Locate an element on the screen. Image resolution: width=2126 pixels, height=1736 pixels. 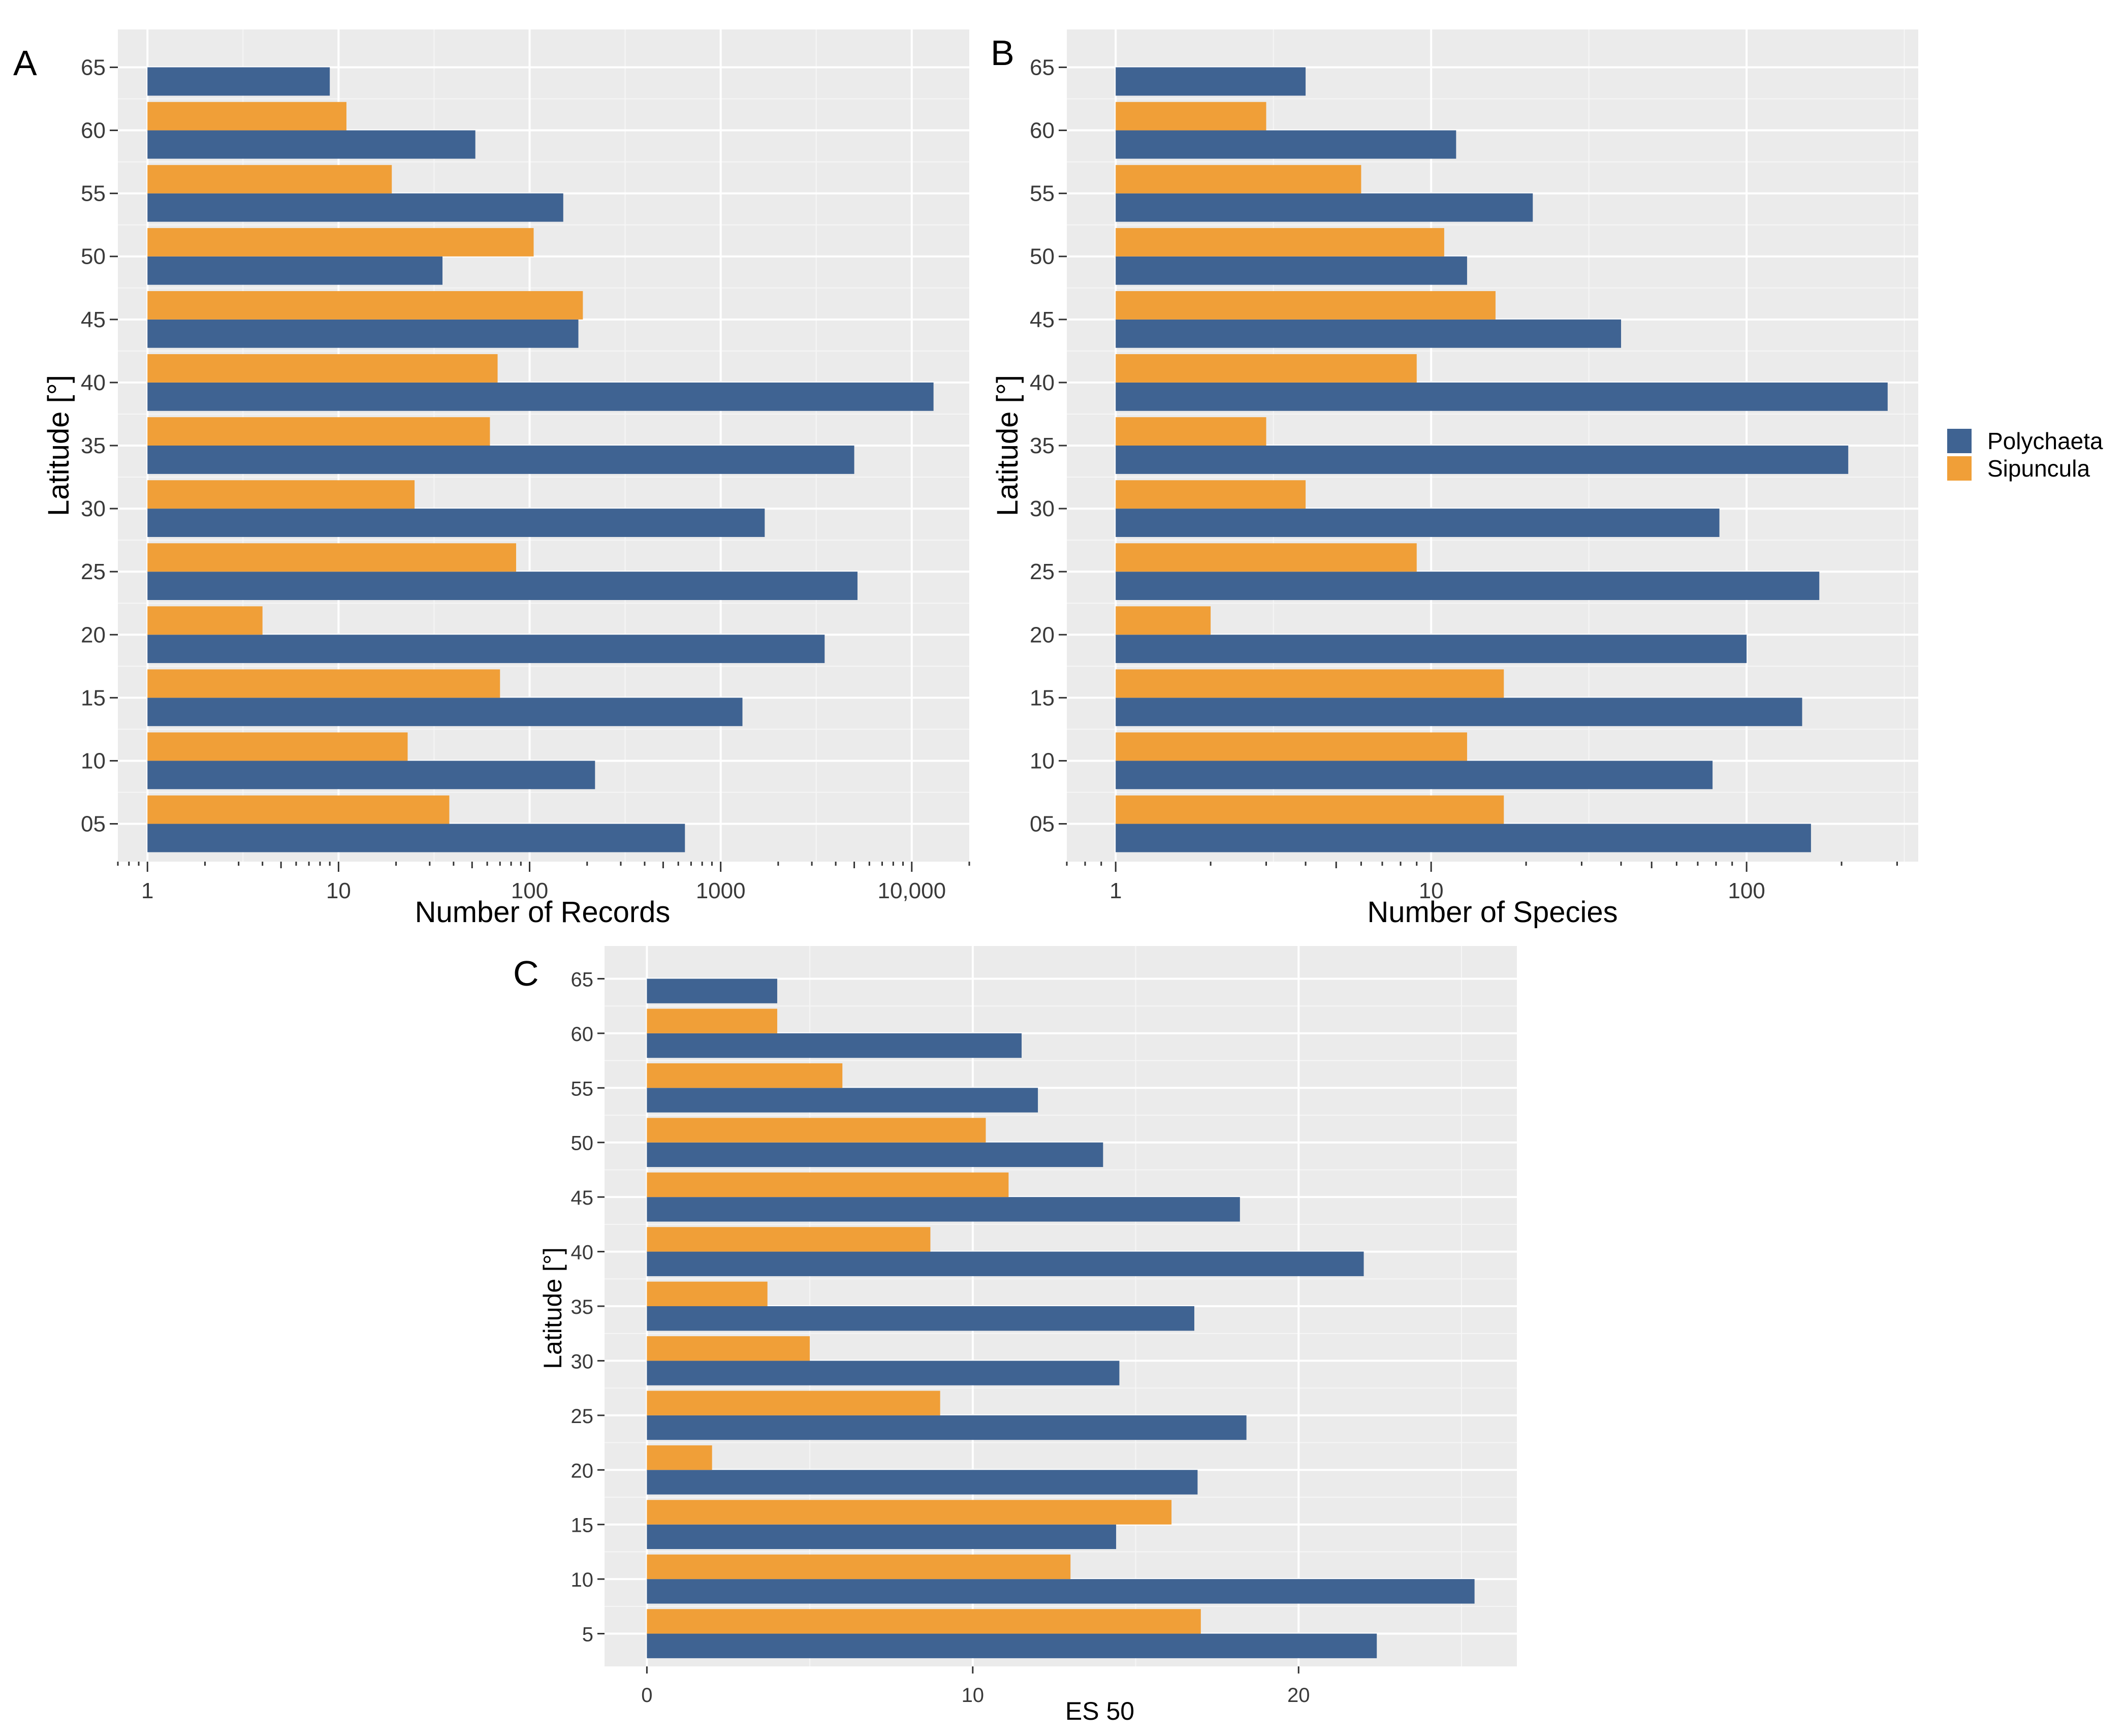
y-tick-label: 50 is located at coordinates (1042, 256).